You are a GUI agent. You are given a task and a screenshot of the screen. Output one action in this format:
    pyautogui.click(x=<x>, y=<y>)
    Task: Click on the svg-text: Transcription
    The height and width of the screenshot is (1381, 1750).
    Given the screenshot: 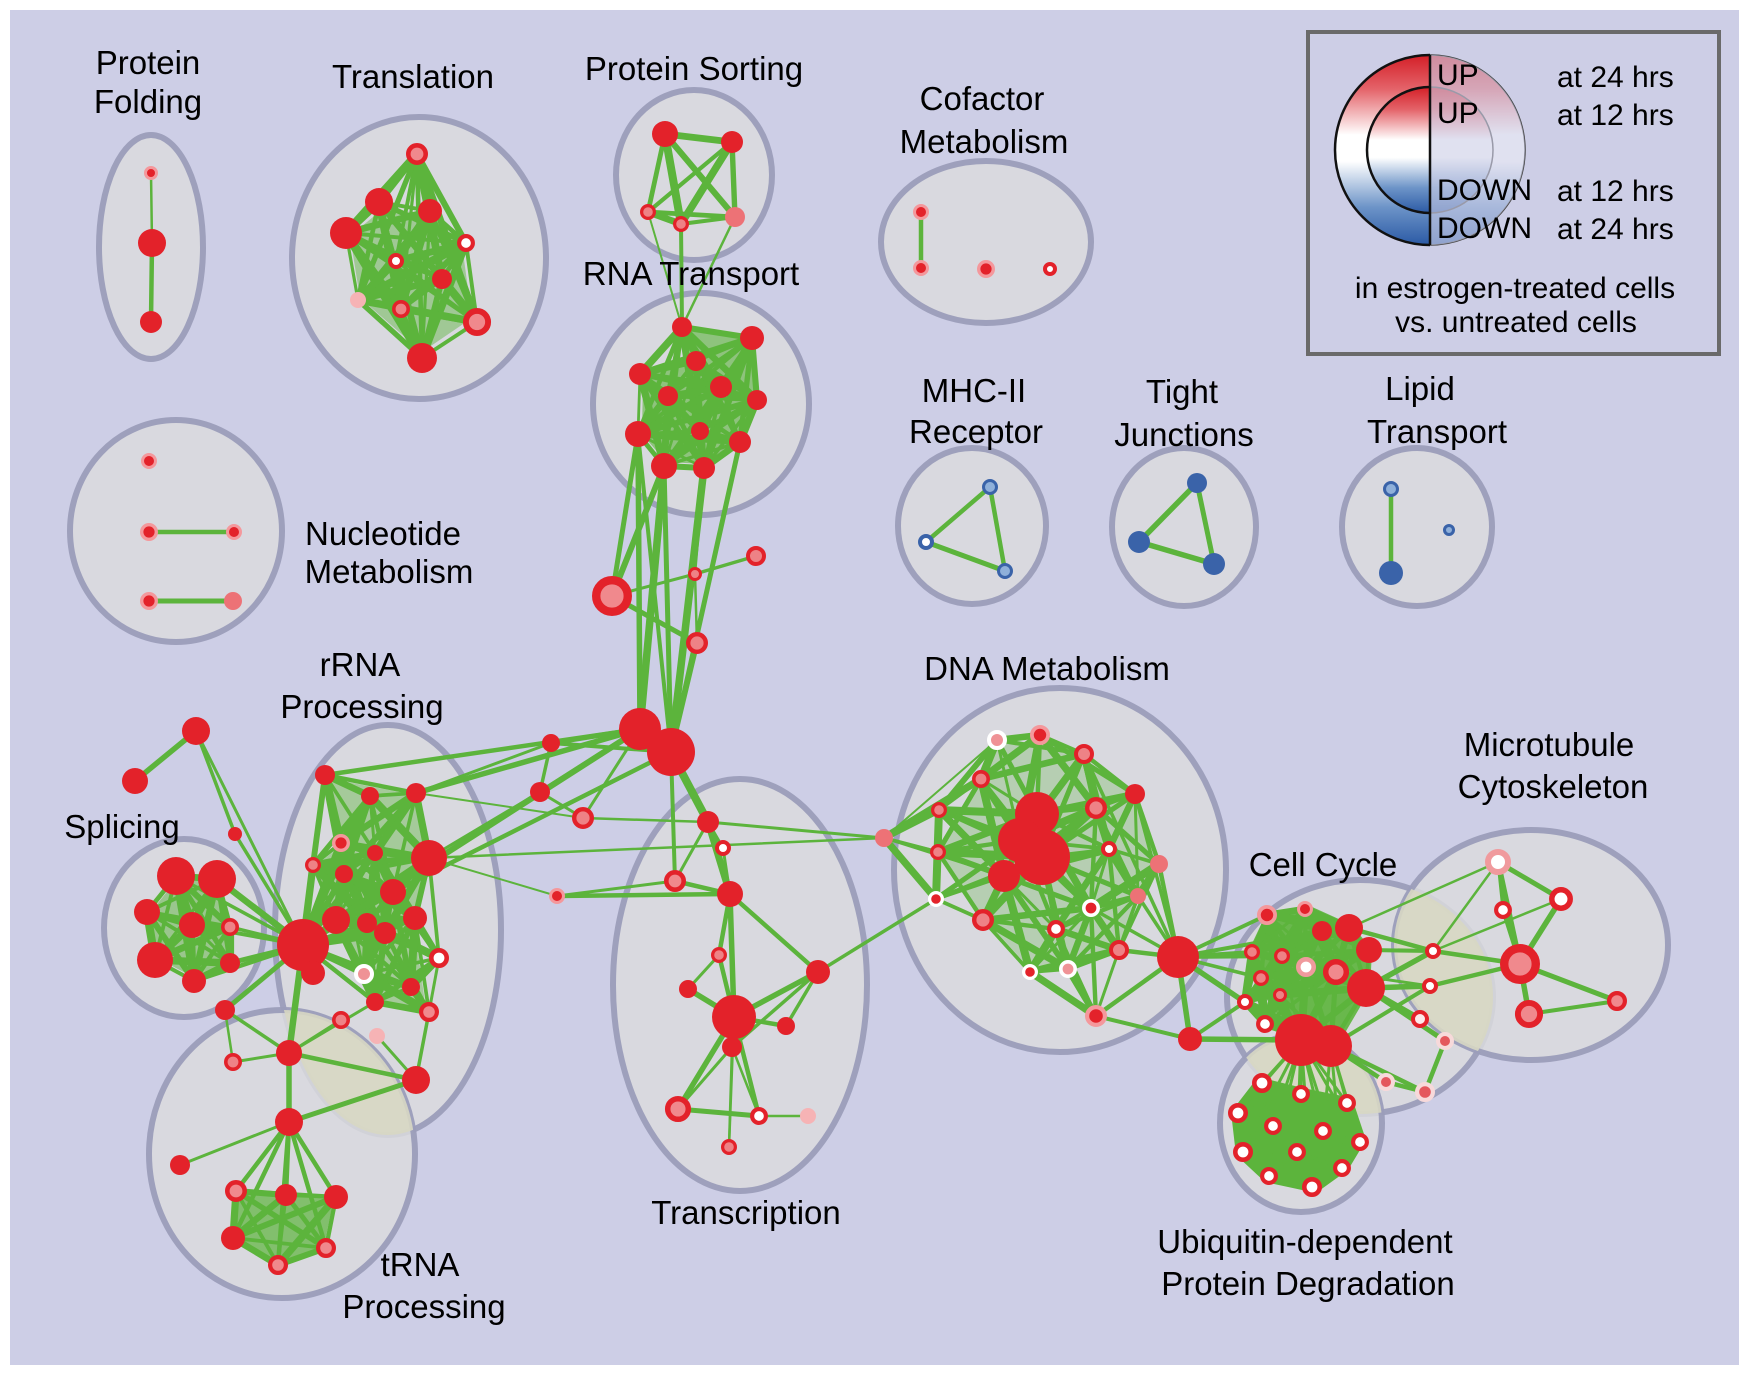 What is the action you would take?
    pyautogui.click(x=746, y=1212)
    